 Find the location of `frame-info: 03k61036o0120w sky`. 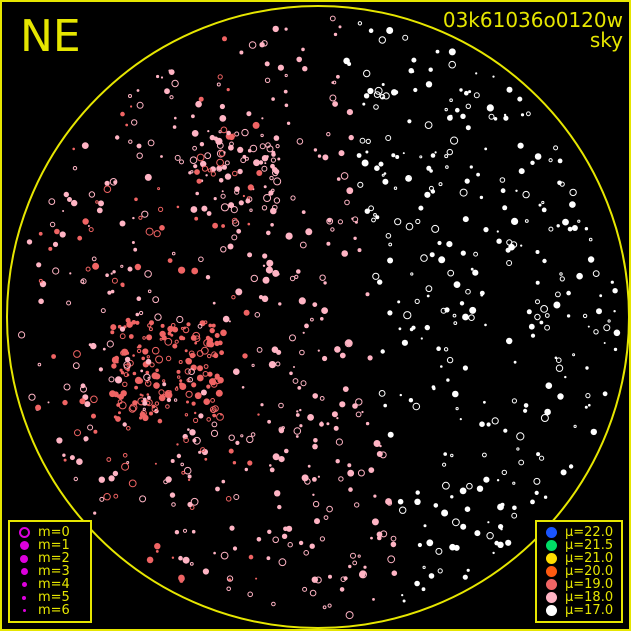

frame-info: 03k61036o0120w sky is located at coordinates (533, 30).